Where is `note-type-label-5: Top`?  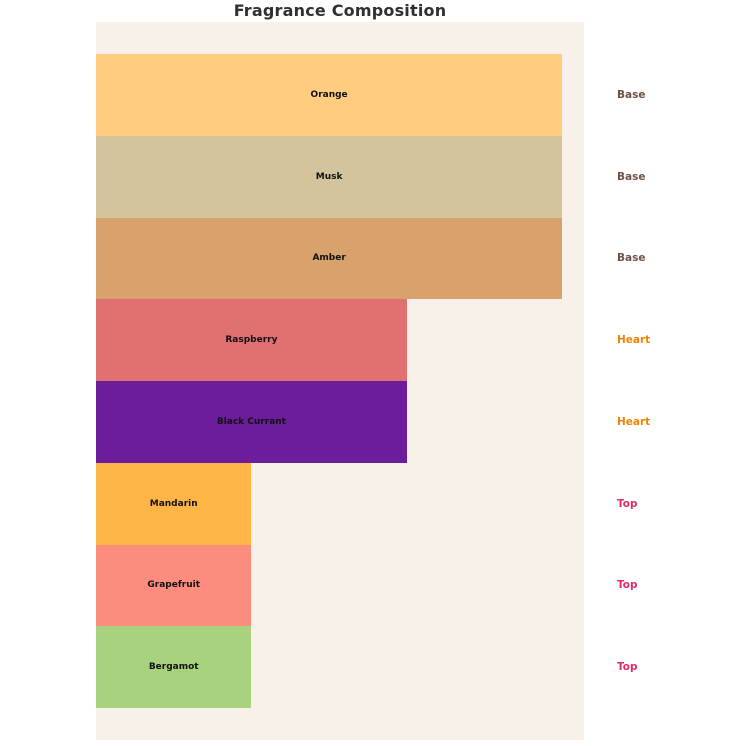 note-type-label-5: Top is located at coordinates (627, 503).